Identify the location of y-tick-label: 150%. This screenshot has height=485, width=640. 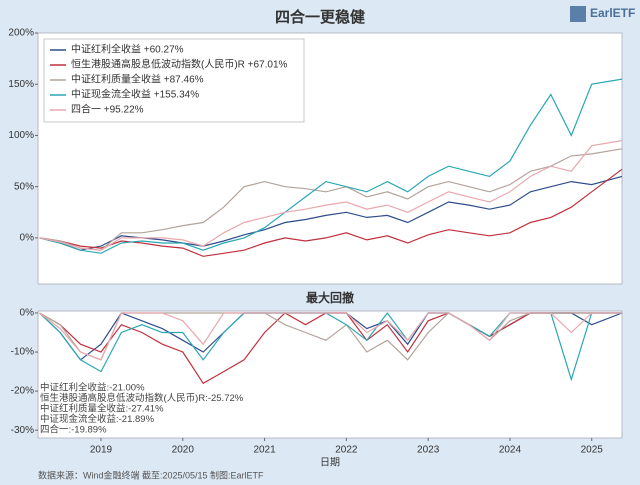
(21, 84).